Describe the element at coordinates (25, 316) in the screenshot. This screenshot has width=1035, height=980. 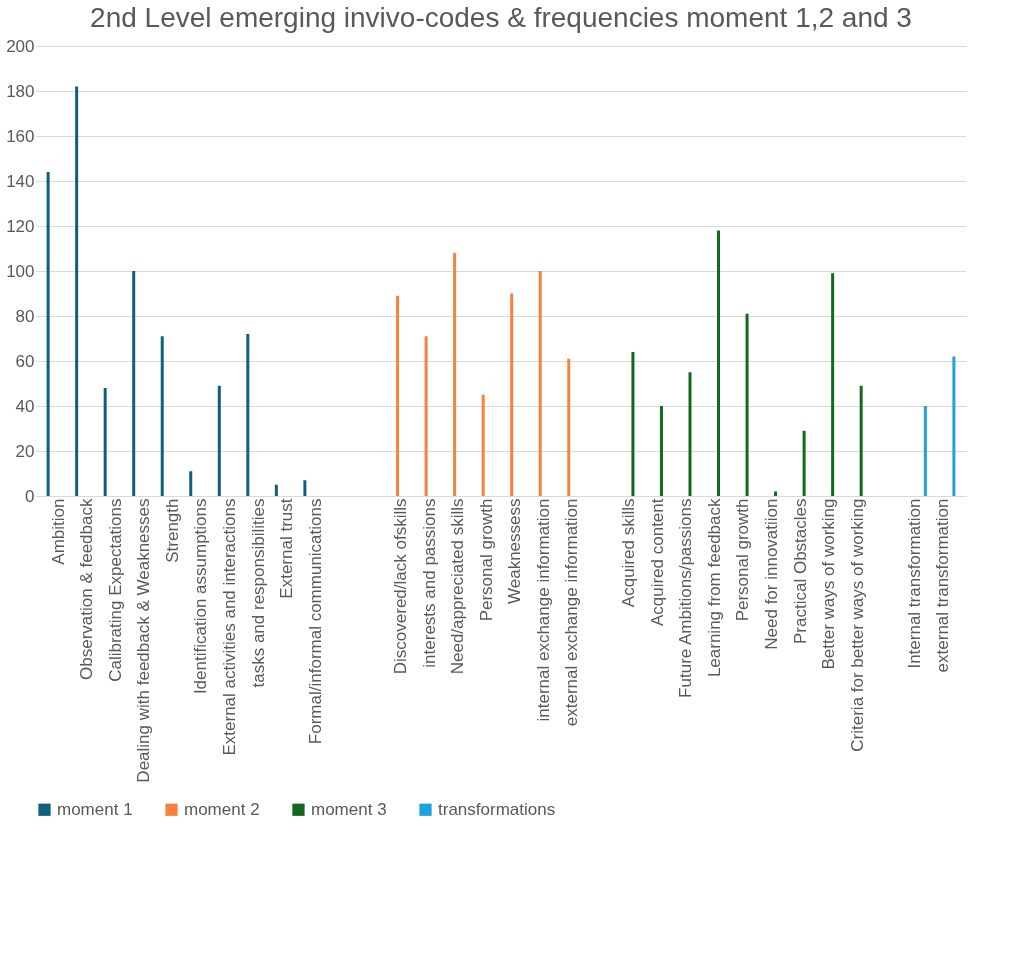
I see `y-tick-label: 80` at that location.